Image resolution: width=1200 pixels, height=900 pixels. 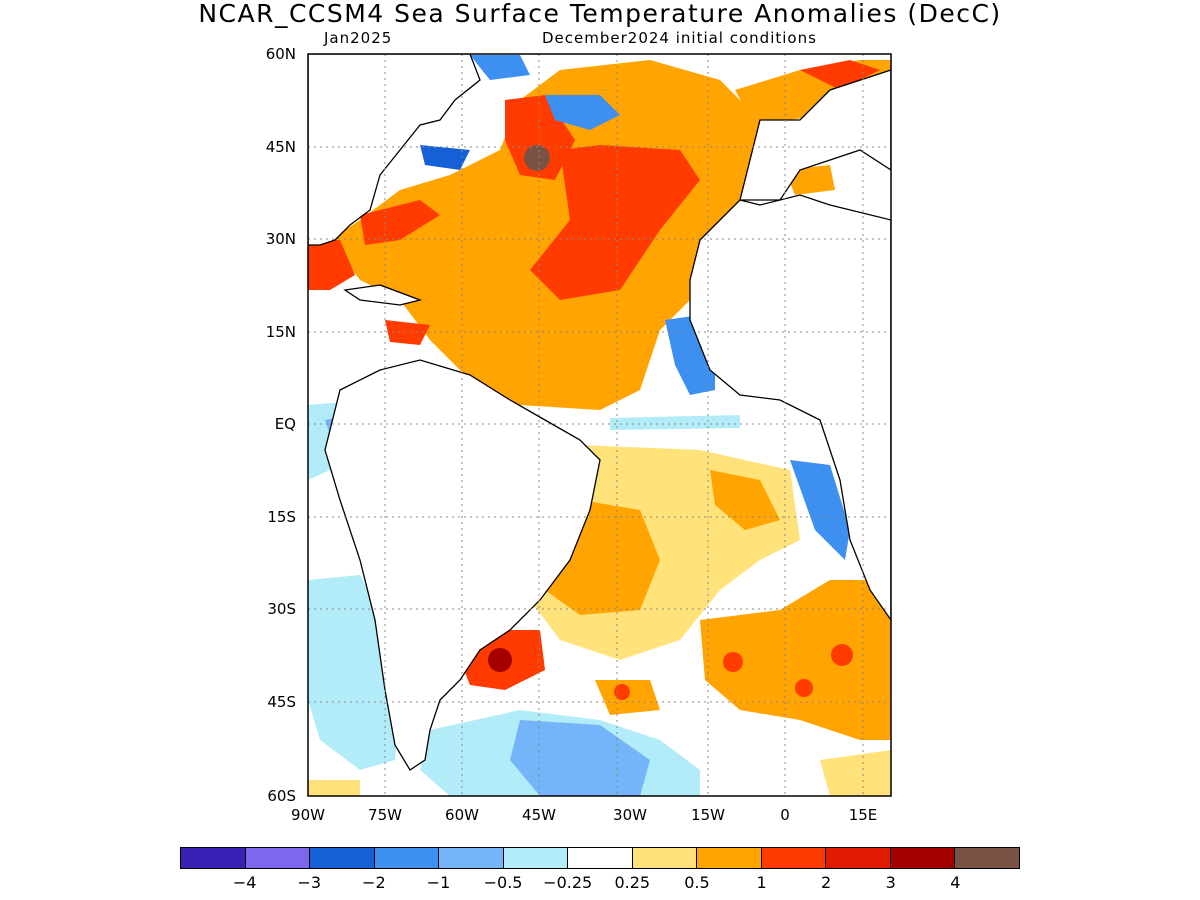 What do you see at coordinates (863, 815) in the screenshot?
I see `lon-tick-label: 15E` at bounding box center [863, 815].